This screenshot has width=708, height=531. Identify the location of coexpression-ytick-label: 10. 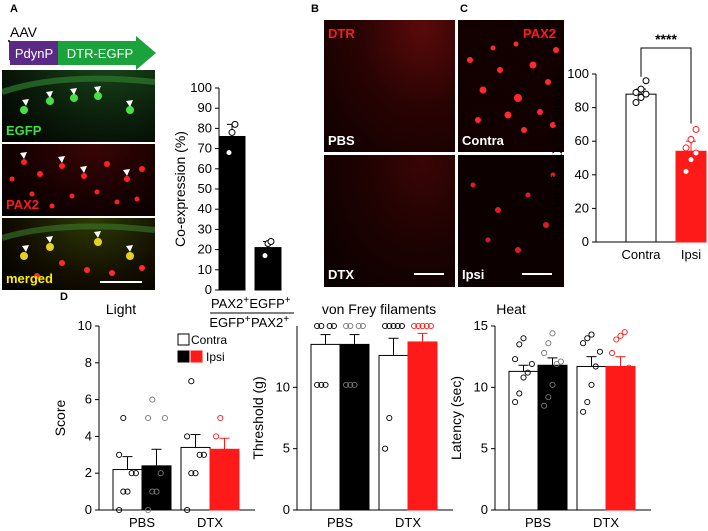
(205, 269).